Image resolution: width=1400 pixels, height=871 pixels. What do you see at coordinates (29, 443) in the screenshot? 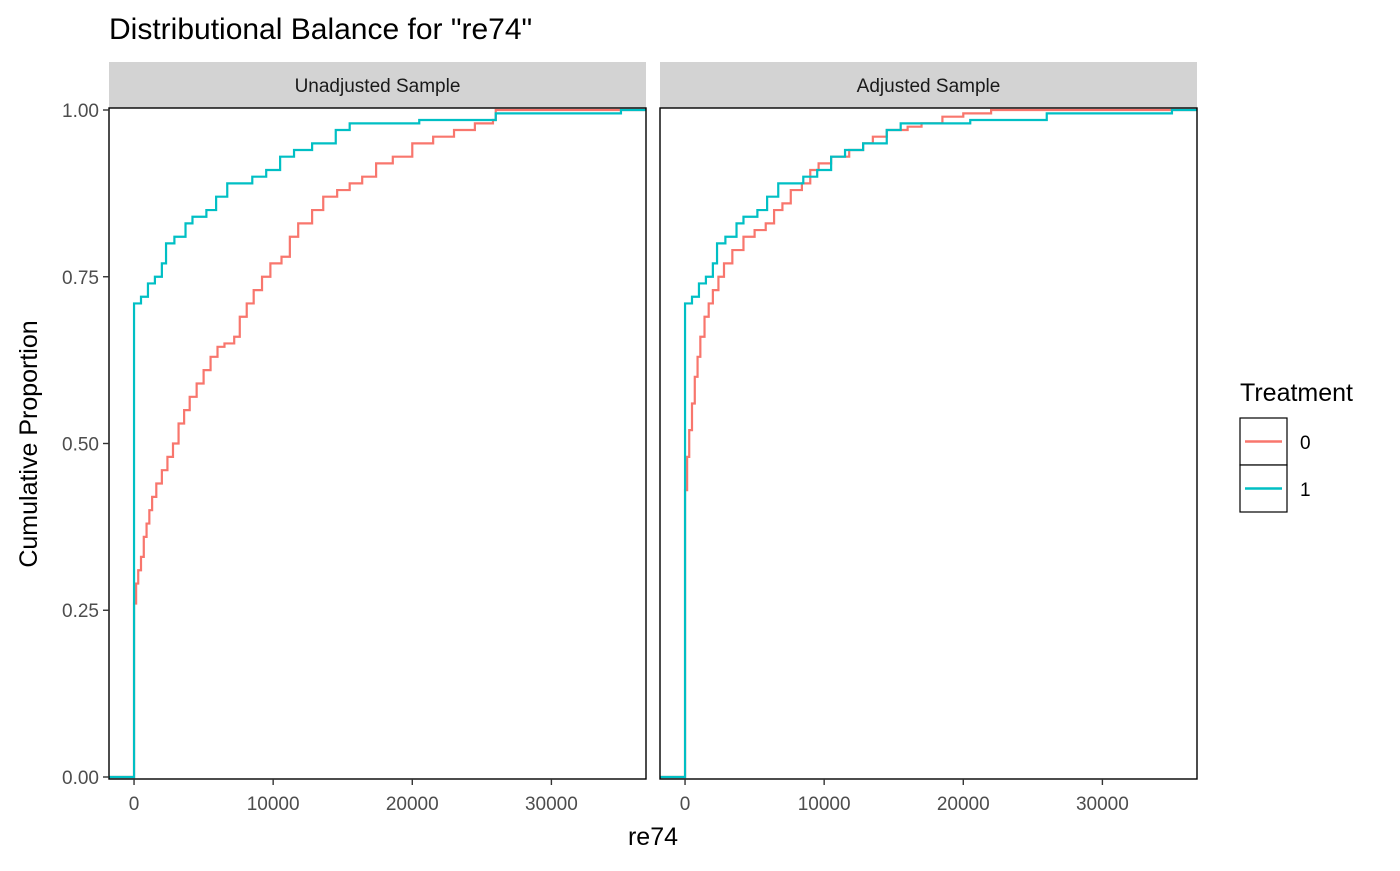
I see `y-axis-label: Cumulative Proportion` at bounding box center [29, 443].